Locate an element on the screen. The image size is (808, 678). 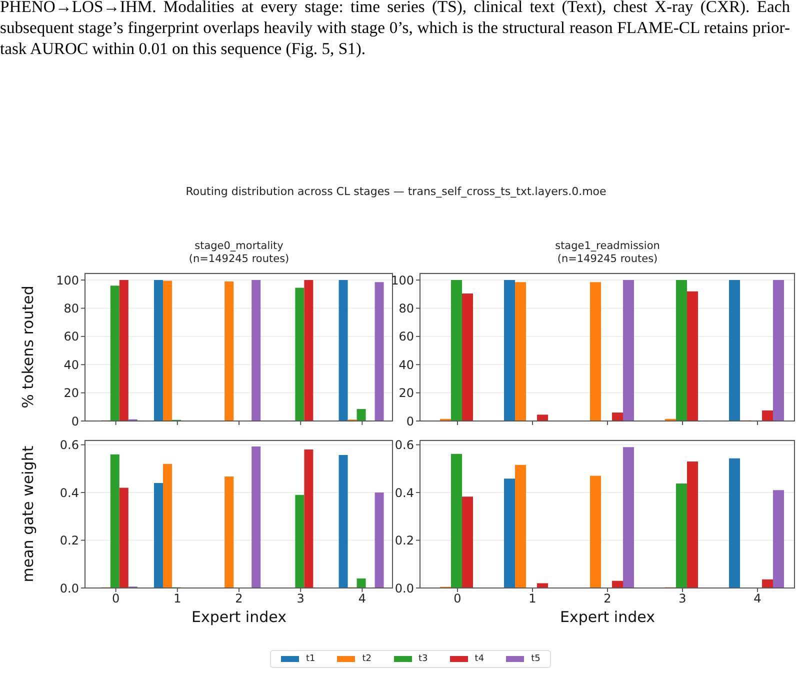
y-axis-title: % tokens routed is located at coordinates (28, 347).